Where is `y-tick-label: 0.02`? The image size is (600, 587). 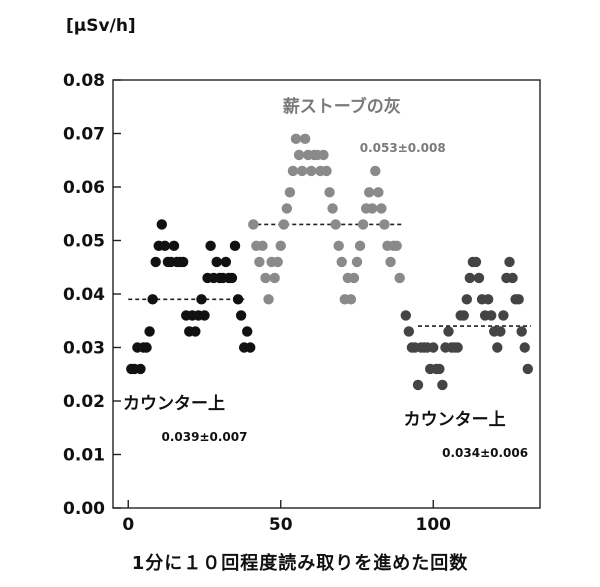
y-tick-label: 0.02 is located at coordinates (84, 402).